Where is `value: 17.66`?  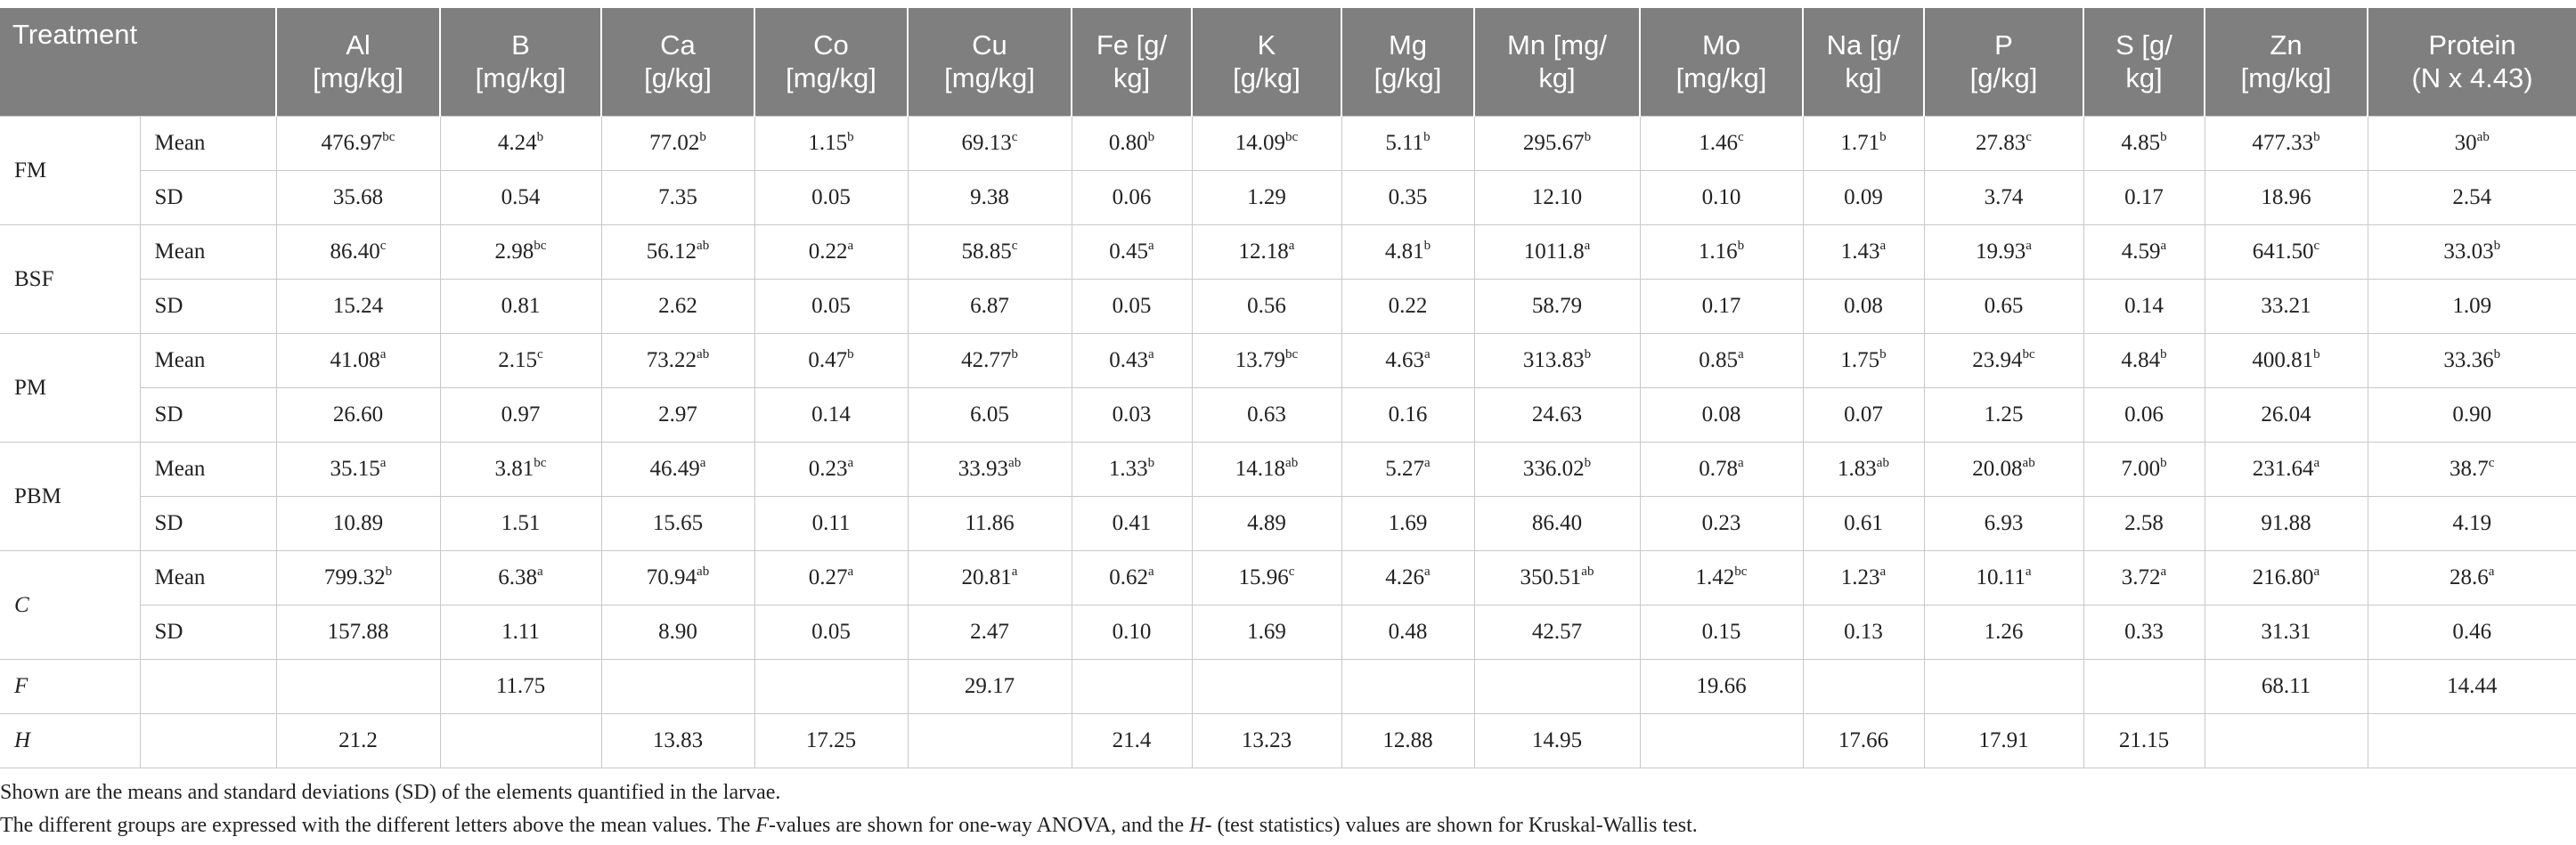 value: 17.66 is located at coordinates (1864, 740).